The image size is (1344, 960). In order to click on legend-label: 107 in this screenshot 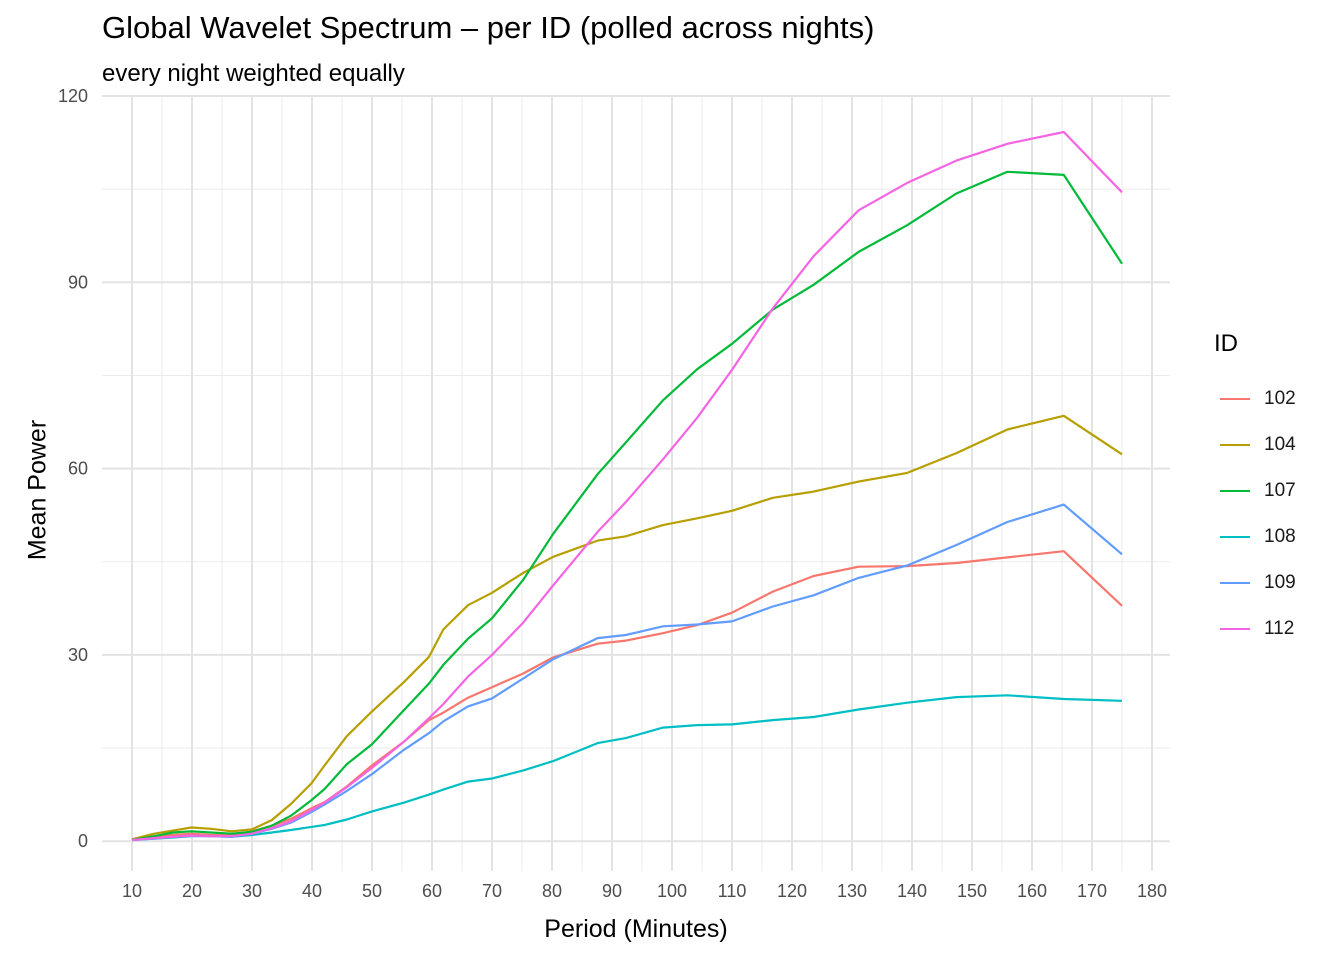, I will do `click(1280, 490)`.